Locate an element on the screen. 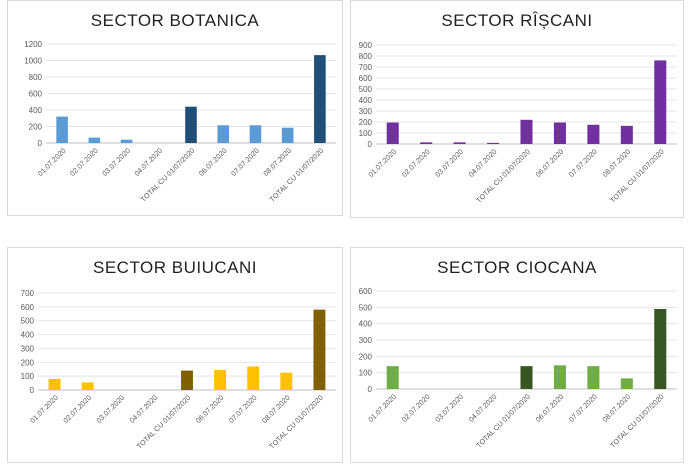  chart-title: SECTOR BUIUCANI is located at coordinates (175, 267).